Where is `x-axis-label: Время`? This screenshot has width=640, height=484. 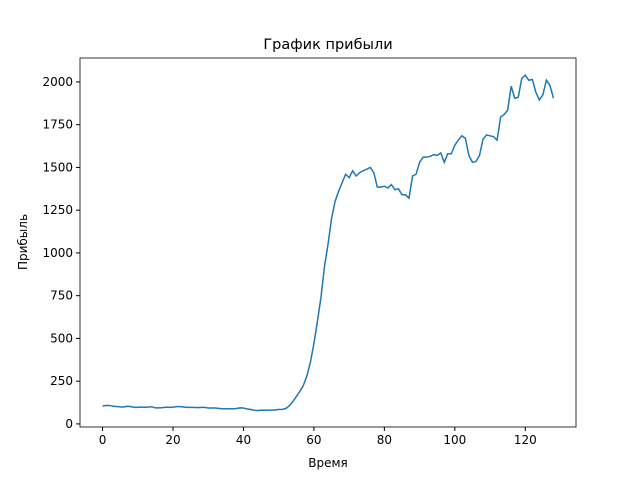 x-axis-label: Время is located at coordinates (328, 463).